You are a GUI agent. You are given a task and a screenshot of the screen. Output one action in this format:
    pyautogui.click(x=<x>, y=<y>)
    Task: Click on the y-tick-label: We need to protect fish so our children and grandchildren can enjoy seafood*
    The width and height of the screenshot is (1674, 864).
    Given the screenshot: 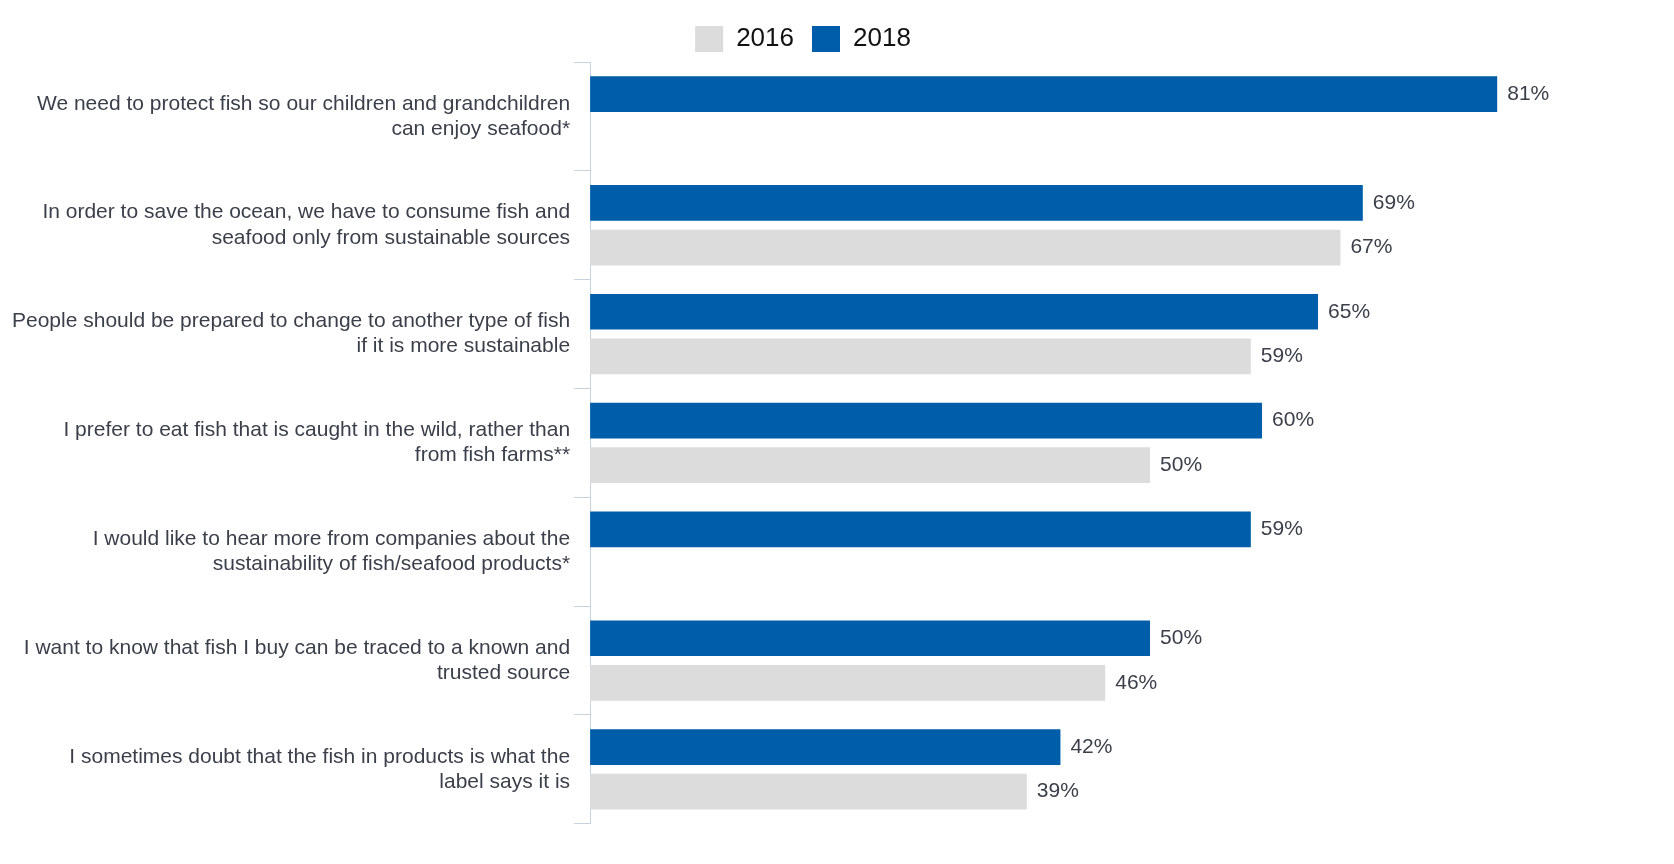 What is the action you would take?
    pyautogui.click(x=303, y=114)
    